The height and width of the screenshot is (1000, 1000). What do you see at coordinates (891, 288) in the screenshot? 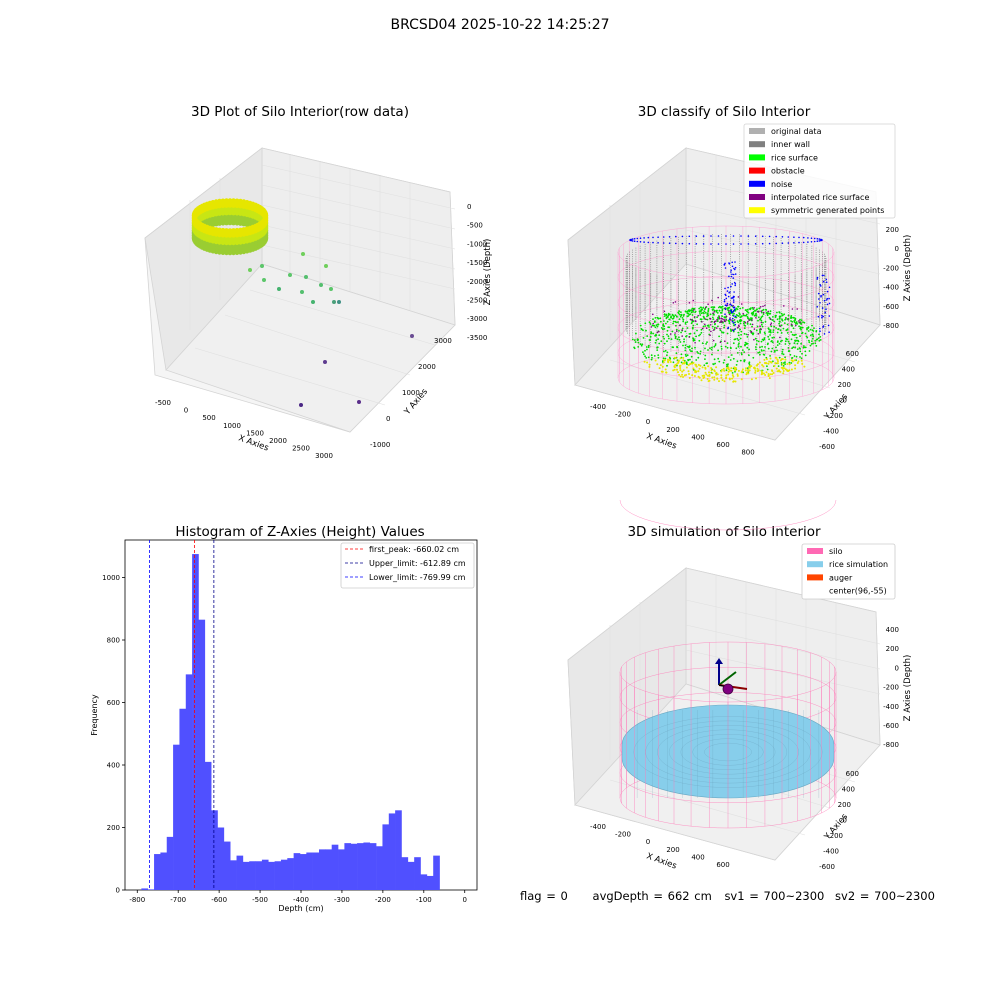
I see `z-tick-label: -400` at bounding box center [891, 288].